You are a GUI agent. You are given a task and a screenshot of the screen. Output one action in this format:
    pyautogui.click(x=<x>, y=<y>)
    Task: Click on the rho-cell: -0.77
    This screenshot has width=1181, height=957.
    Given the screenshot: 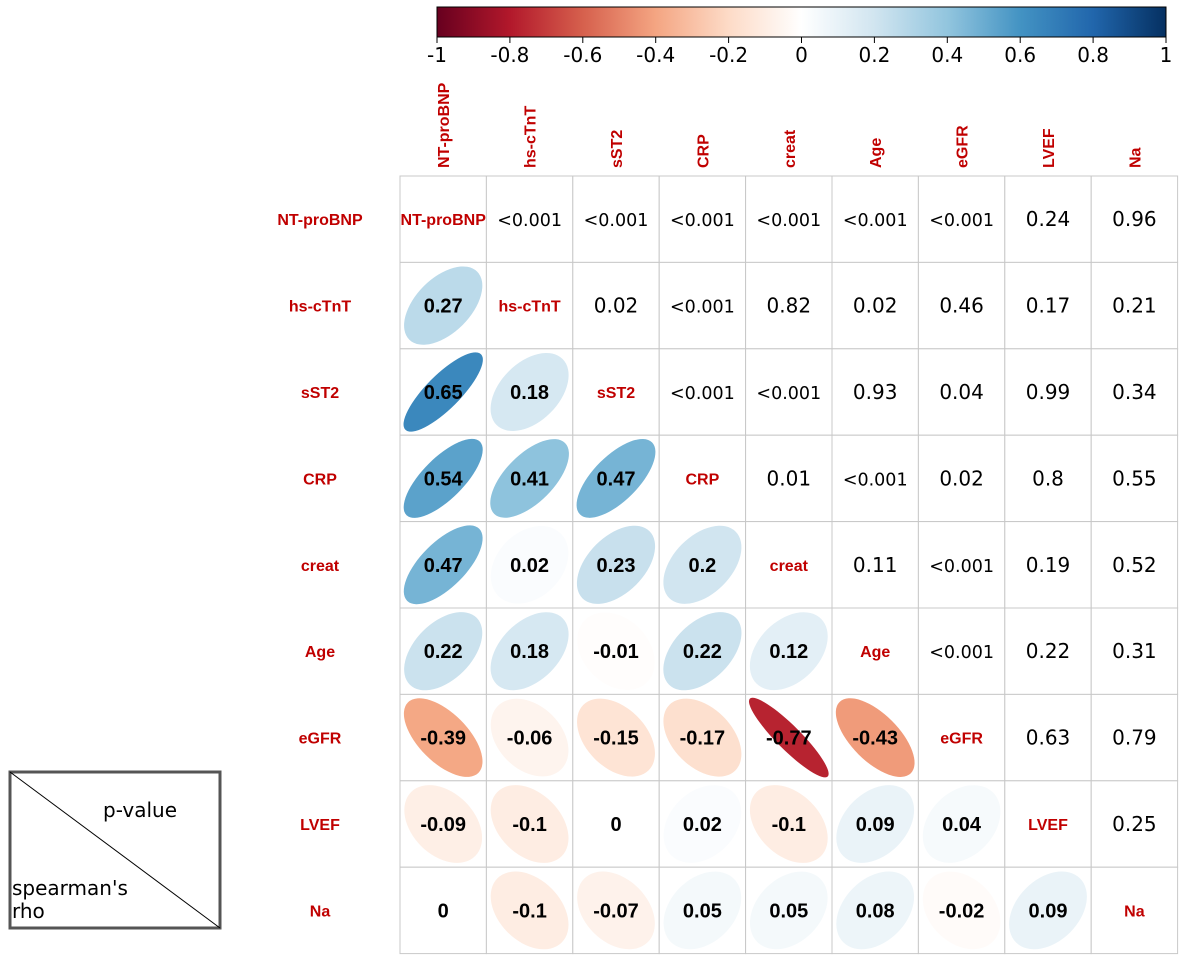 What is the action you would take?
    pyautogui.click(x=789, y=737)
    